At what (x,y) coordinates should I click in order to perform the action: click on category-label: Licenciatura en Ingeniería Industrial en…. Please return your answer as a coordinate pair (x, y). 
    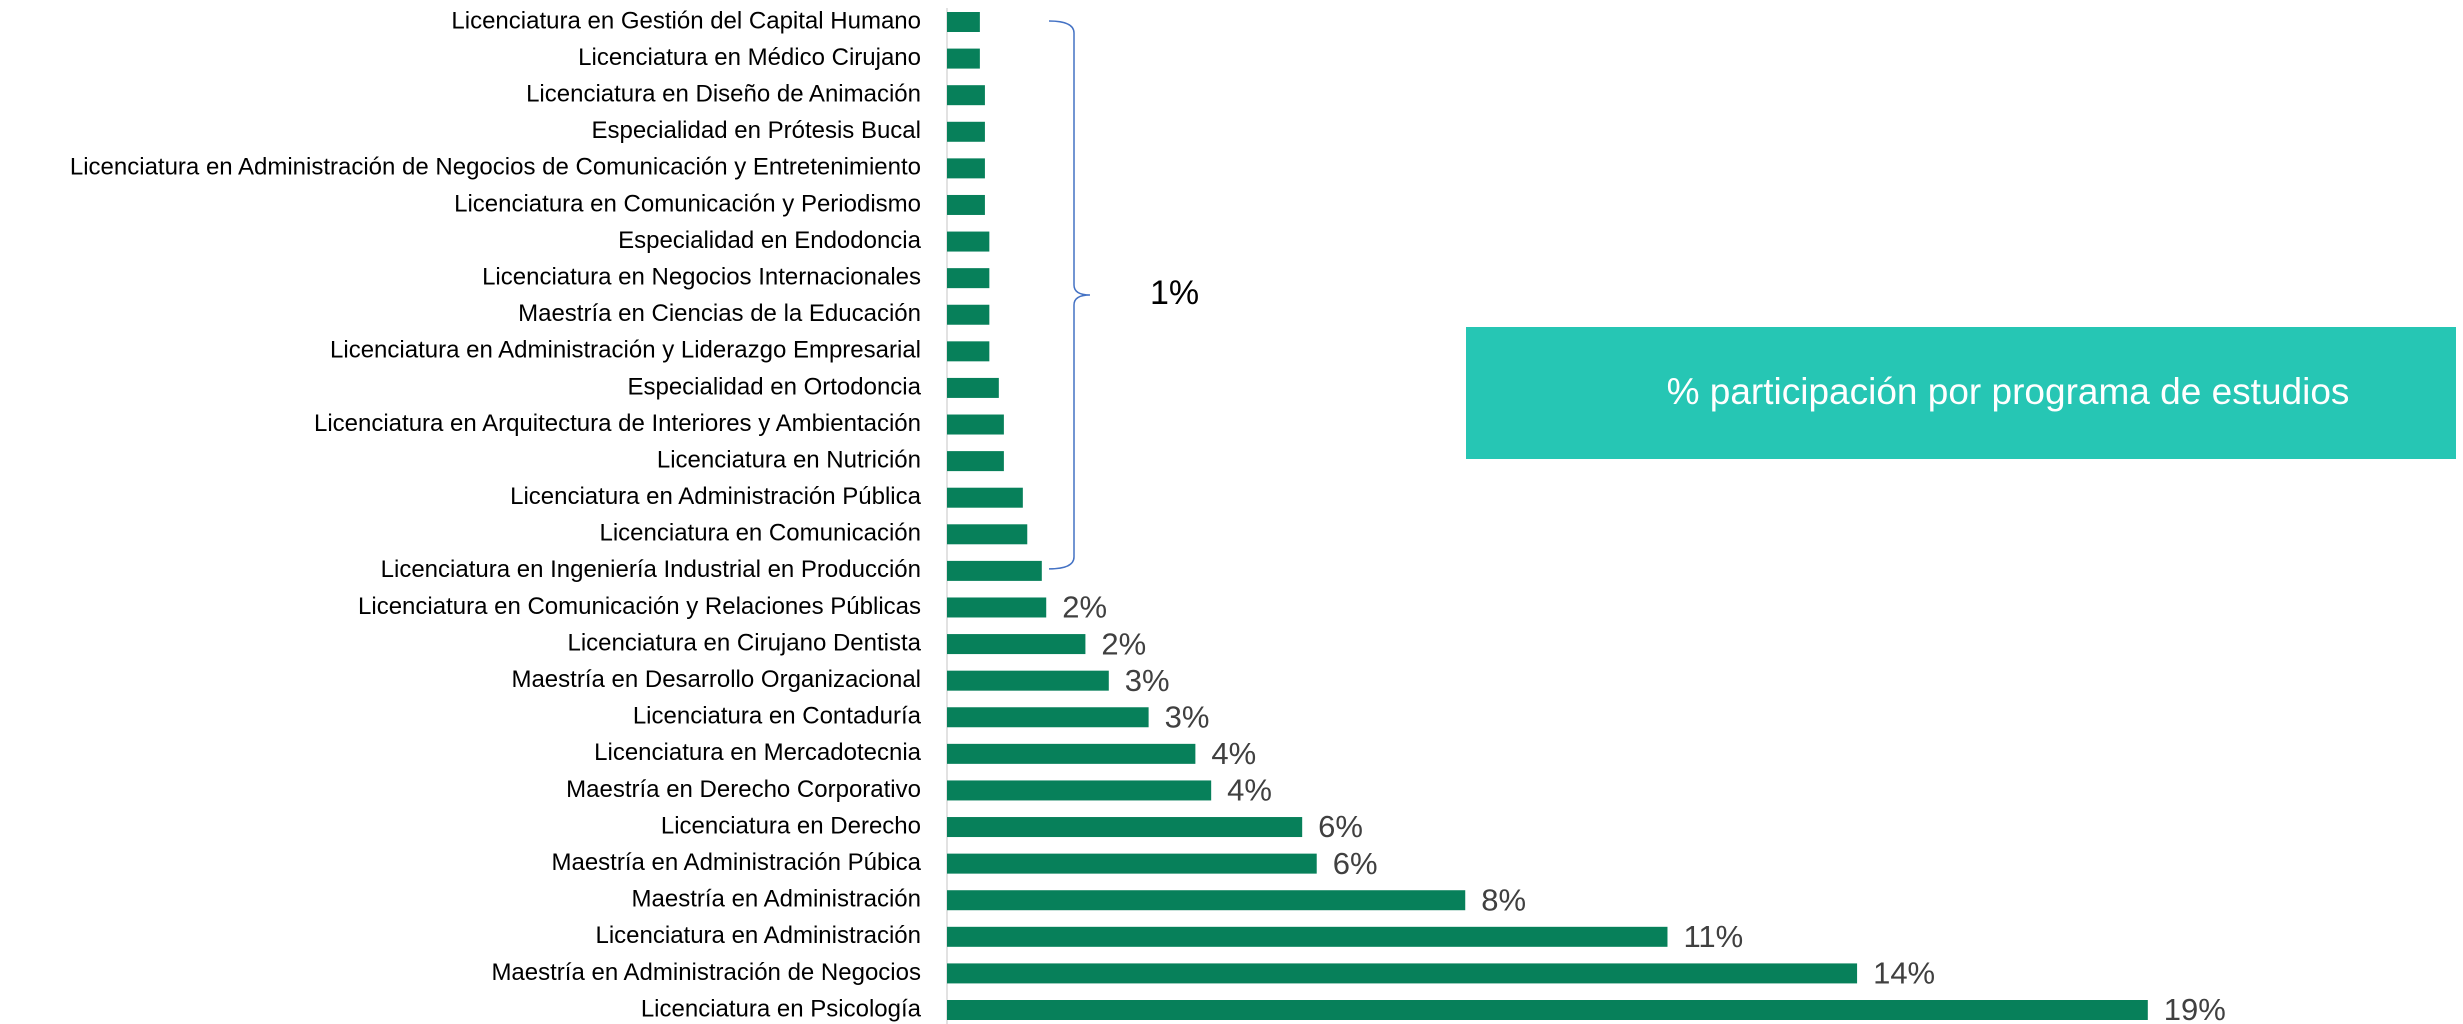
    Looking at the image, I should click on (651, 569).